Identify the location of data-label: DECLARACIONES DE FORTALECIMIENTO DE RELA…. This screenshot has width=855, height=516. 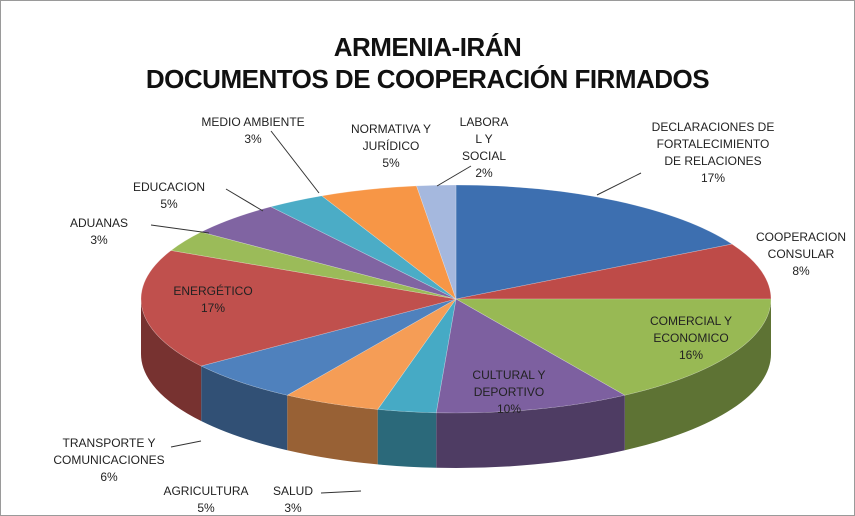
(713, 153).